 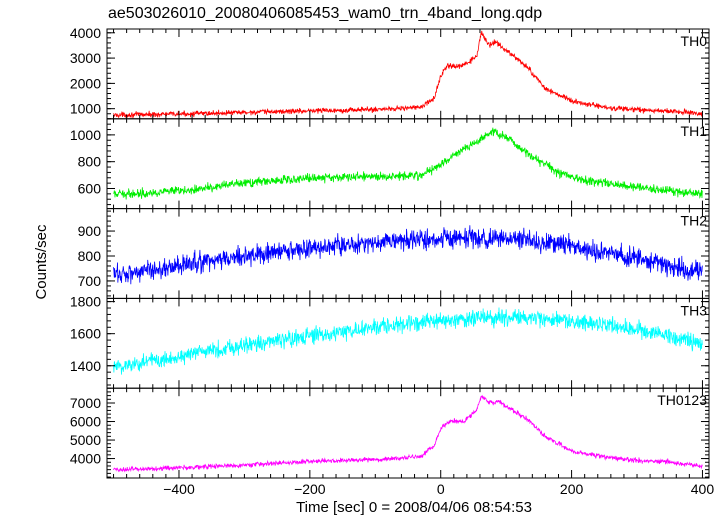 I want to click on panel-label-th0123: TH0123, so click(x=682, y=400).